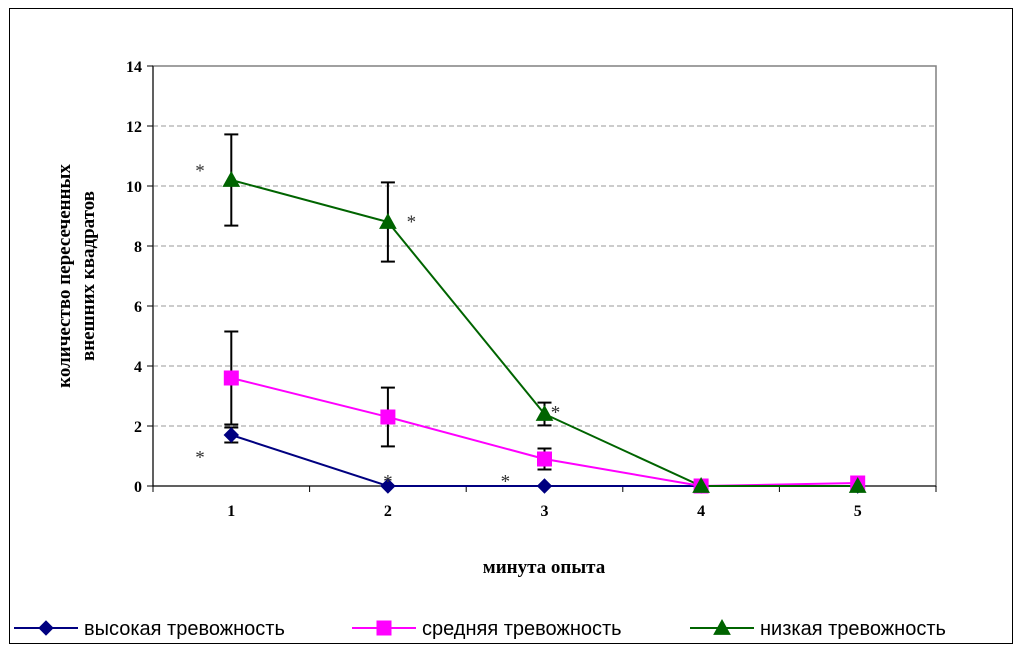 The width and height of the screenshot is (1015, 646). What do you see at coordinates (138, 427) in the screenshot?
I see `y-tick-label: 2` at bounding box center [138, 427].